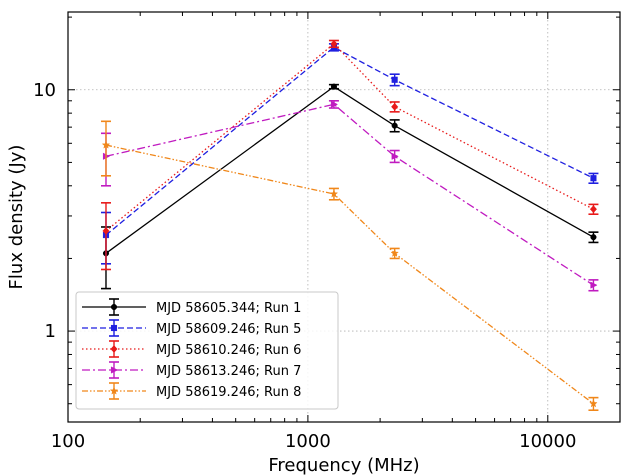 The width and height of the screenshot is (622, 475). Describe the element at coordinates (343, 465) in the screenshot. I see `x-axis-label: Frequency (MHz)` at that location.